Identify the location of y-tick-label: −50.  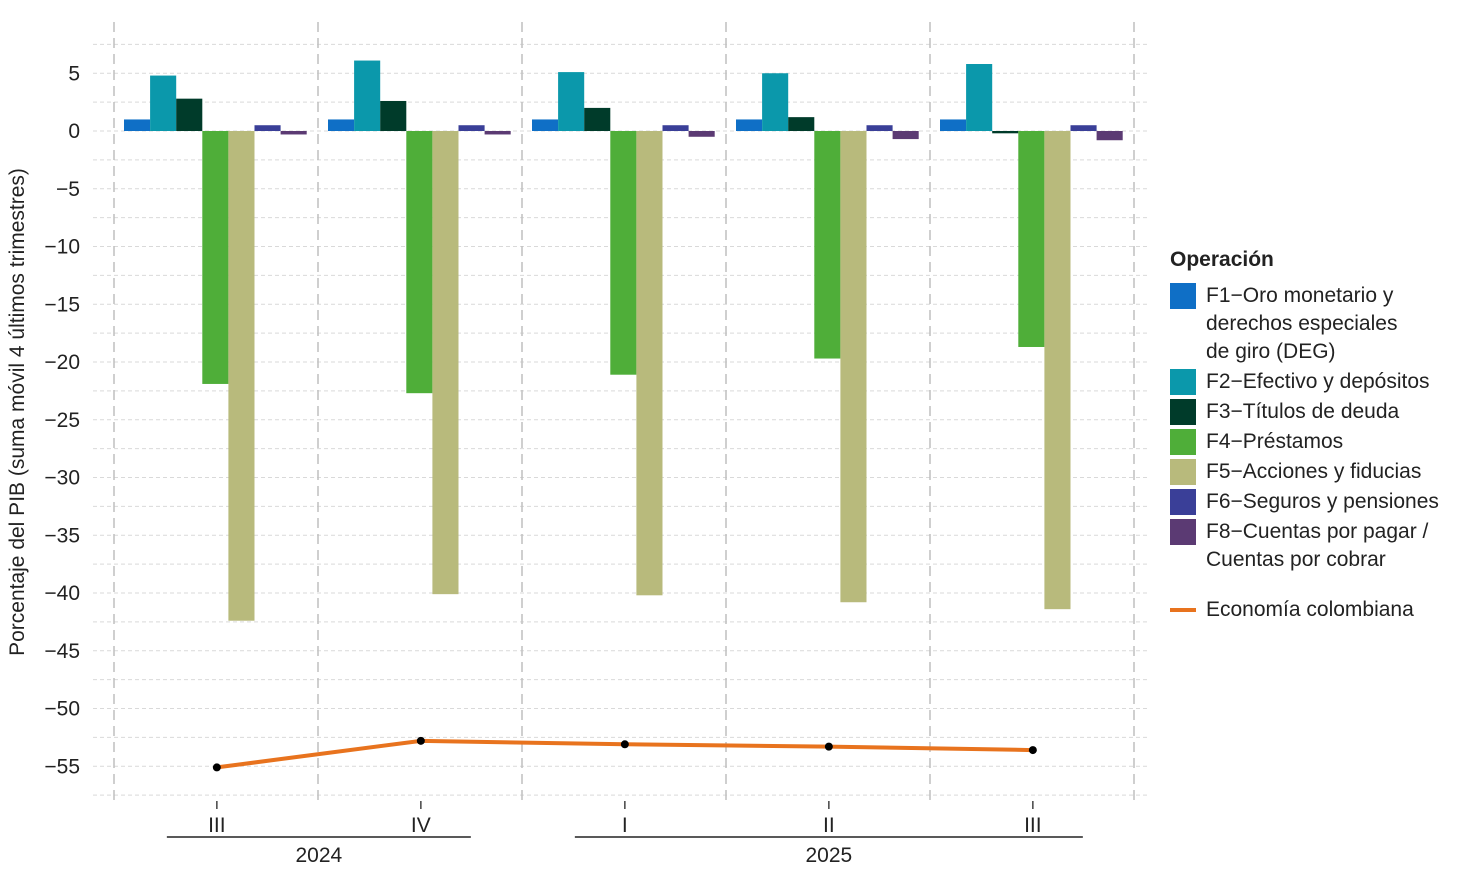
(62, 709).